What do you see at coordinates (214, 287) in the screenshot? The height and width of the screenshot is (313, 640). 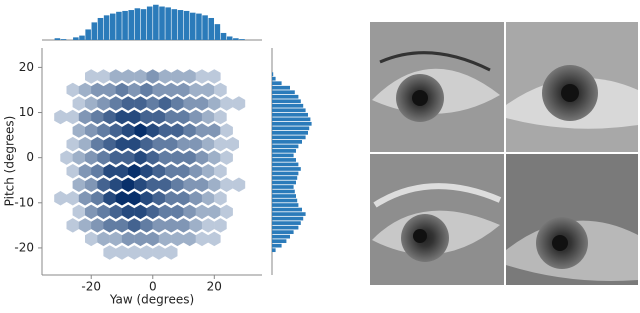 I see `x-tick-label: 20` at bounding box center [214, 287].